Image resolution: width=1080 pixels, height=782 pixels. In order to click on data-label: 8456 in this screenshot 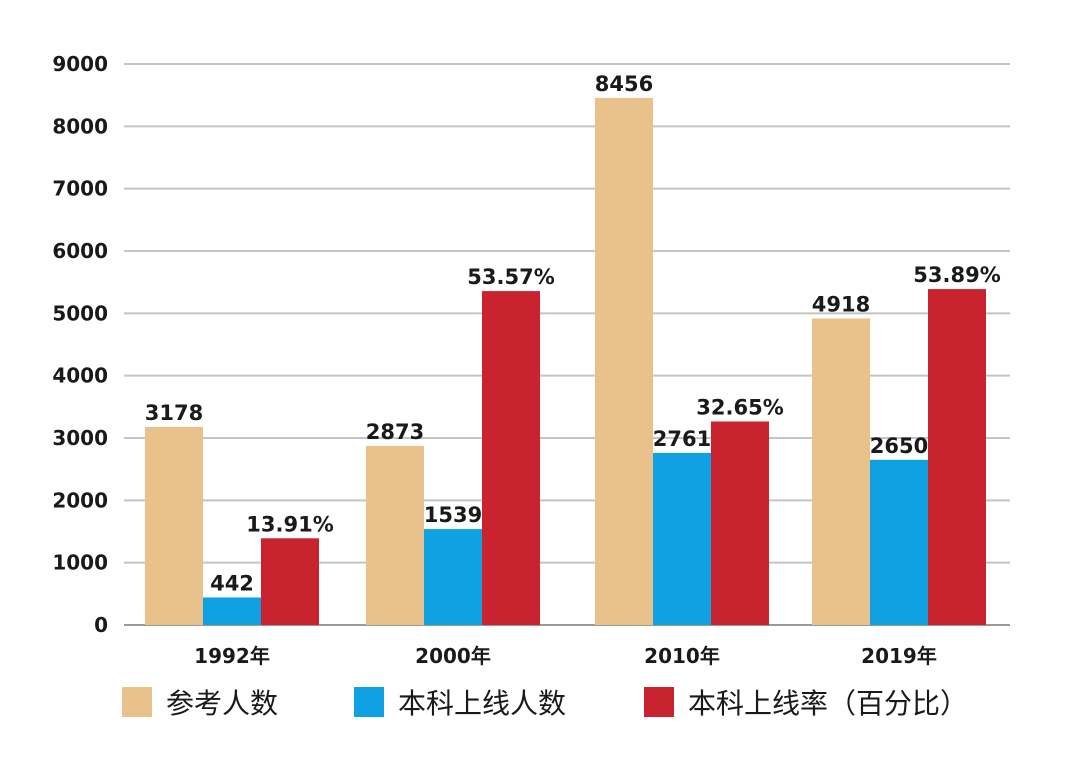, I will do `click(624, 84)`.